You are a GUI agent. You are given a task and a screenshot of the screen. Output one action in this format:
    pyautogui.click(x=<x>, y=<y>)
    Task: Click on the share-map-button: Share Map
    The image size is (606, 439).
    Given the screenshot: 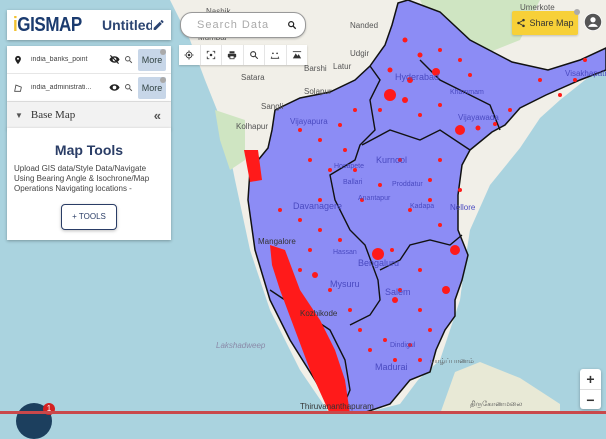 What is the action you would take?
    pyautogui.click(x=546, y=22)
    